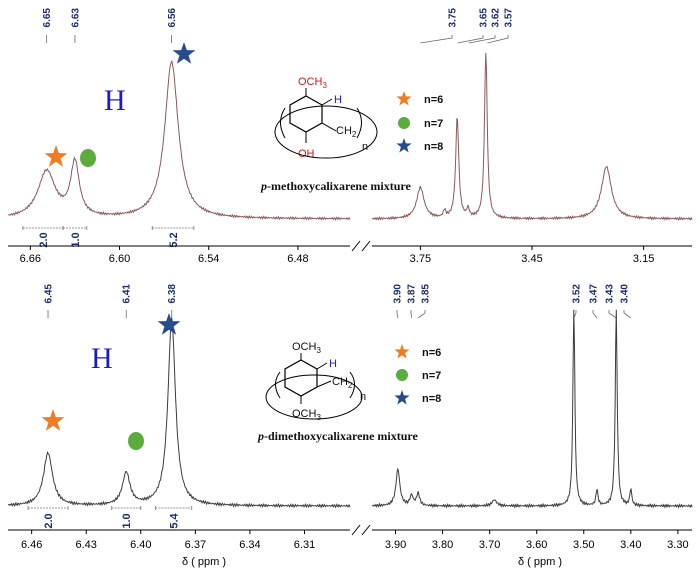  Describe the element at coordinates (31, 545) in the screenshot. I see `x-tick-label: 6.46` at that location.